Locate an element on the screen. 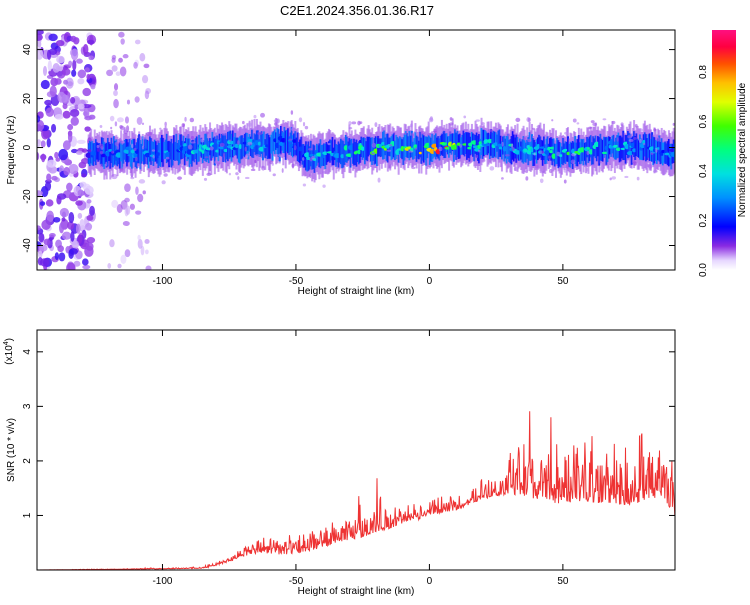 The image size is (750, 605). x-tick-label: -50 is located at coordinates (296, 281).